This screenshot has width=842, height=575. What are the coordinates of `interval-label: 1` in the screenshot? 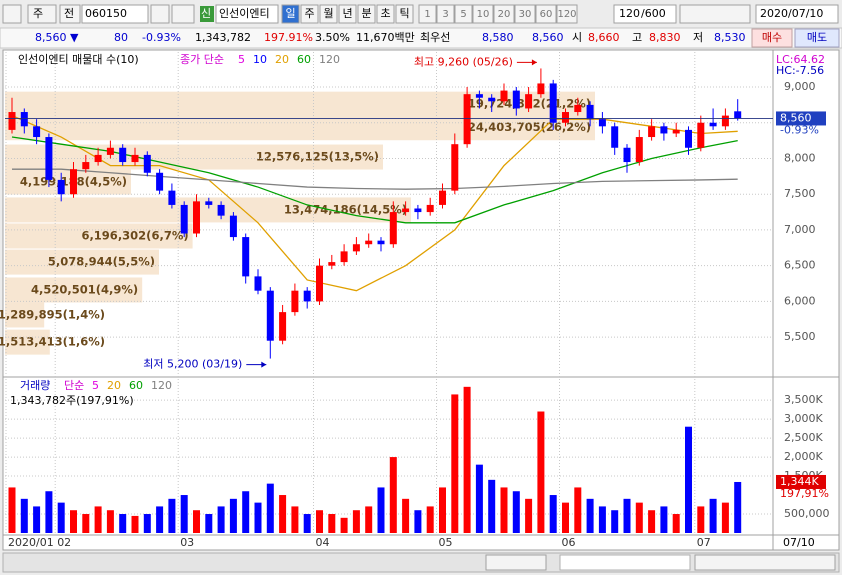 It's located at (427, 14).